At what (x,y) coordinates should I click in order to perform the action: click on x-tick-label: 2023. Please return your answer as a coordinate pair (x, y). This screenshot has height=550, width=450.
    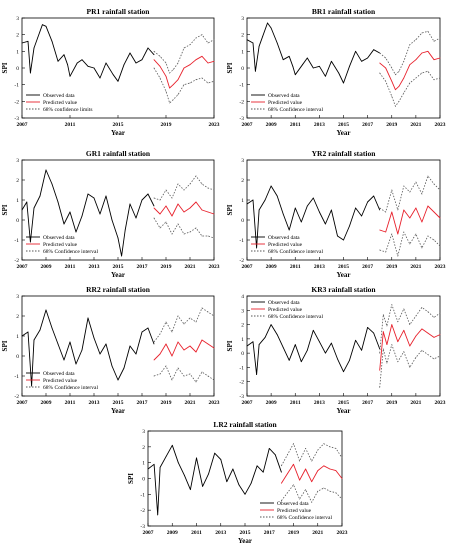
    Looking at the image, I should click on (440, 267).